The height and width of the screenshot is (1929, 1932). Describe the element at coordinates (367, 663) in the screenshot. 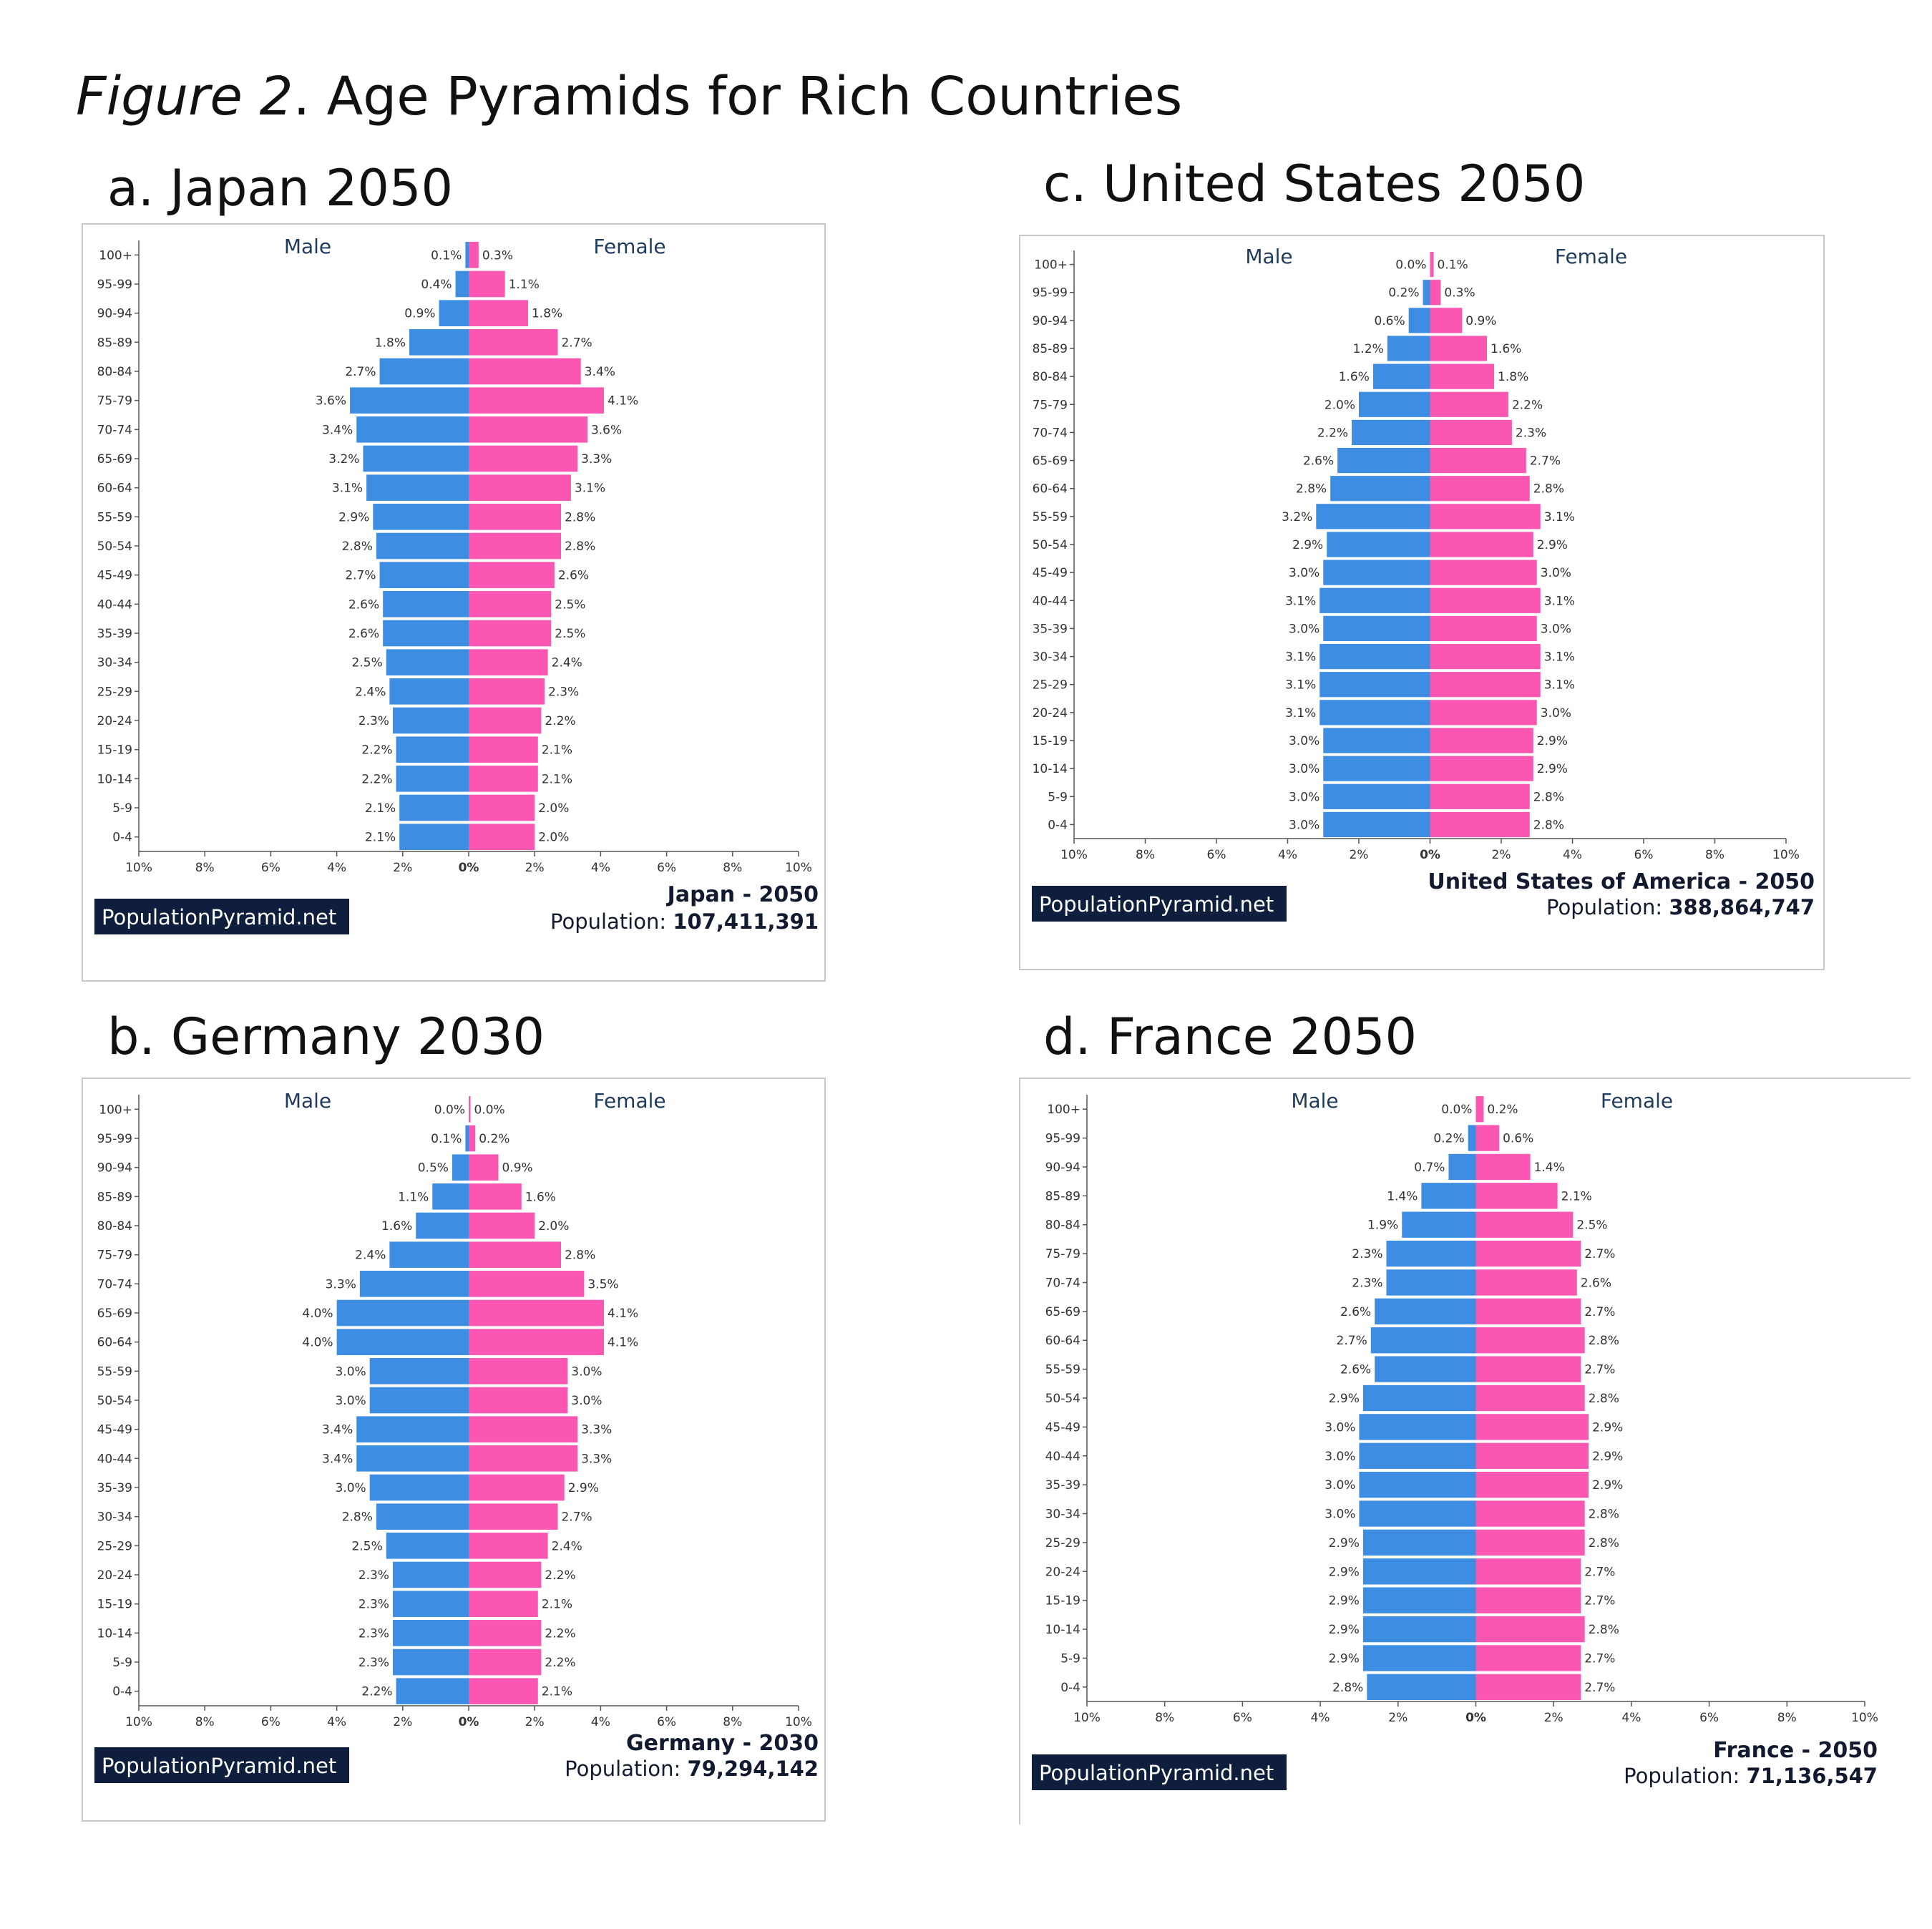

I see `male-value-label: 2.5%` at that location.